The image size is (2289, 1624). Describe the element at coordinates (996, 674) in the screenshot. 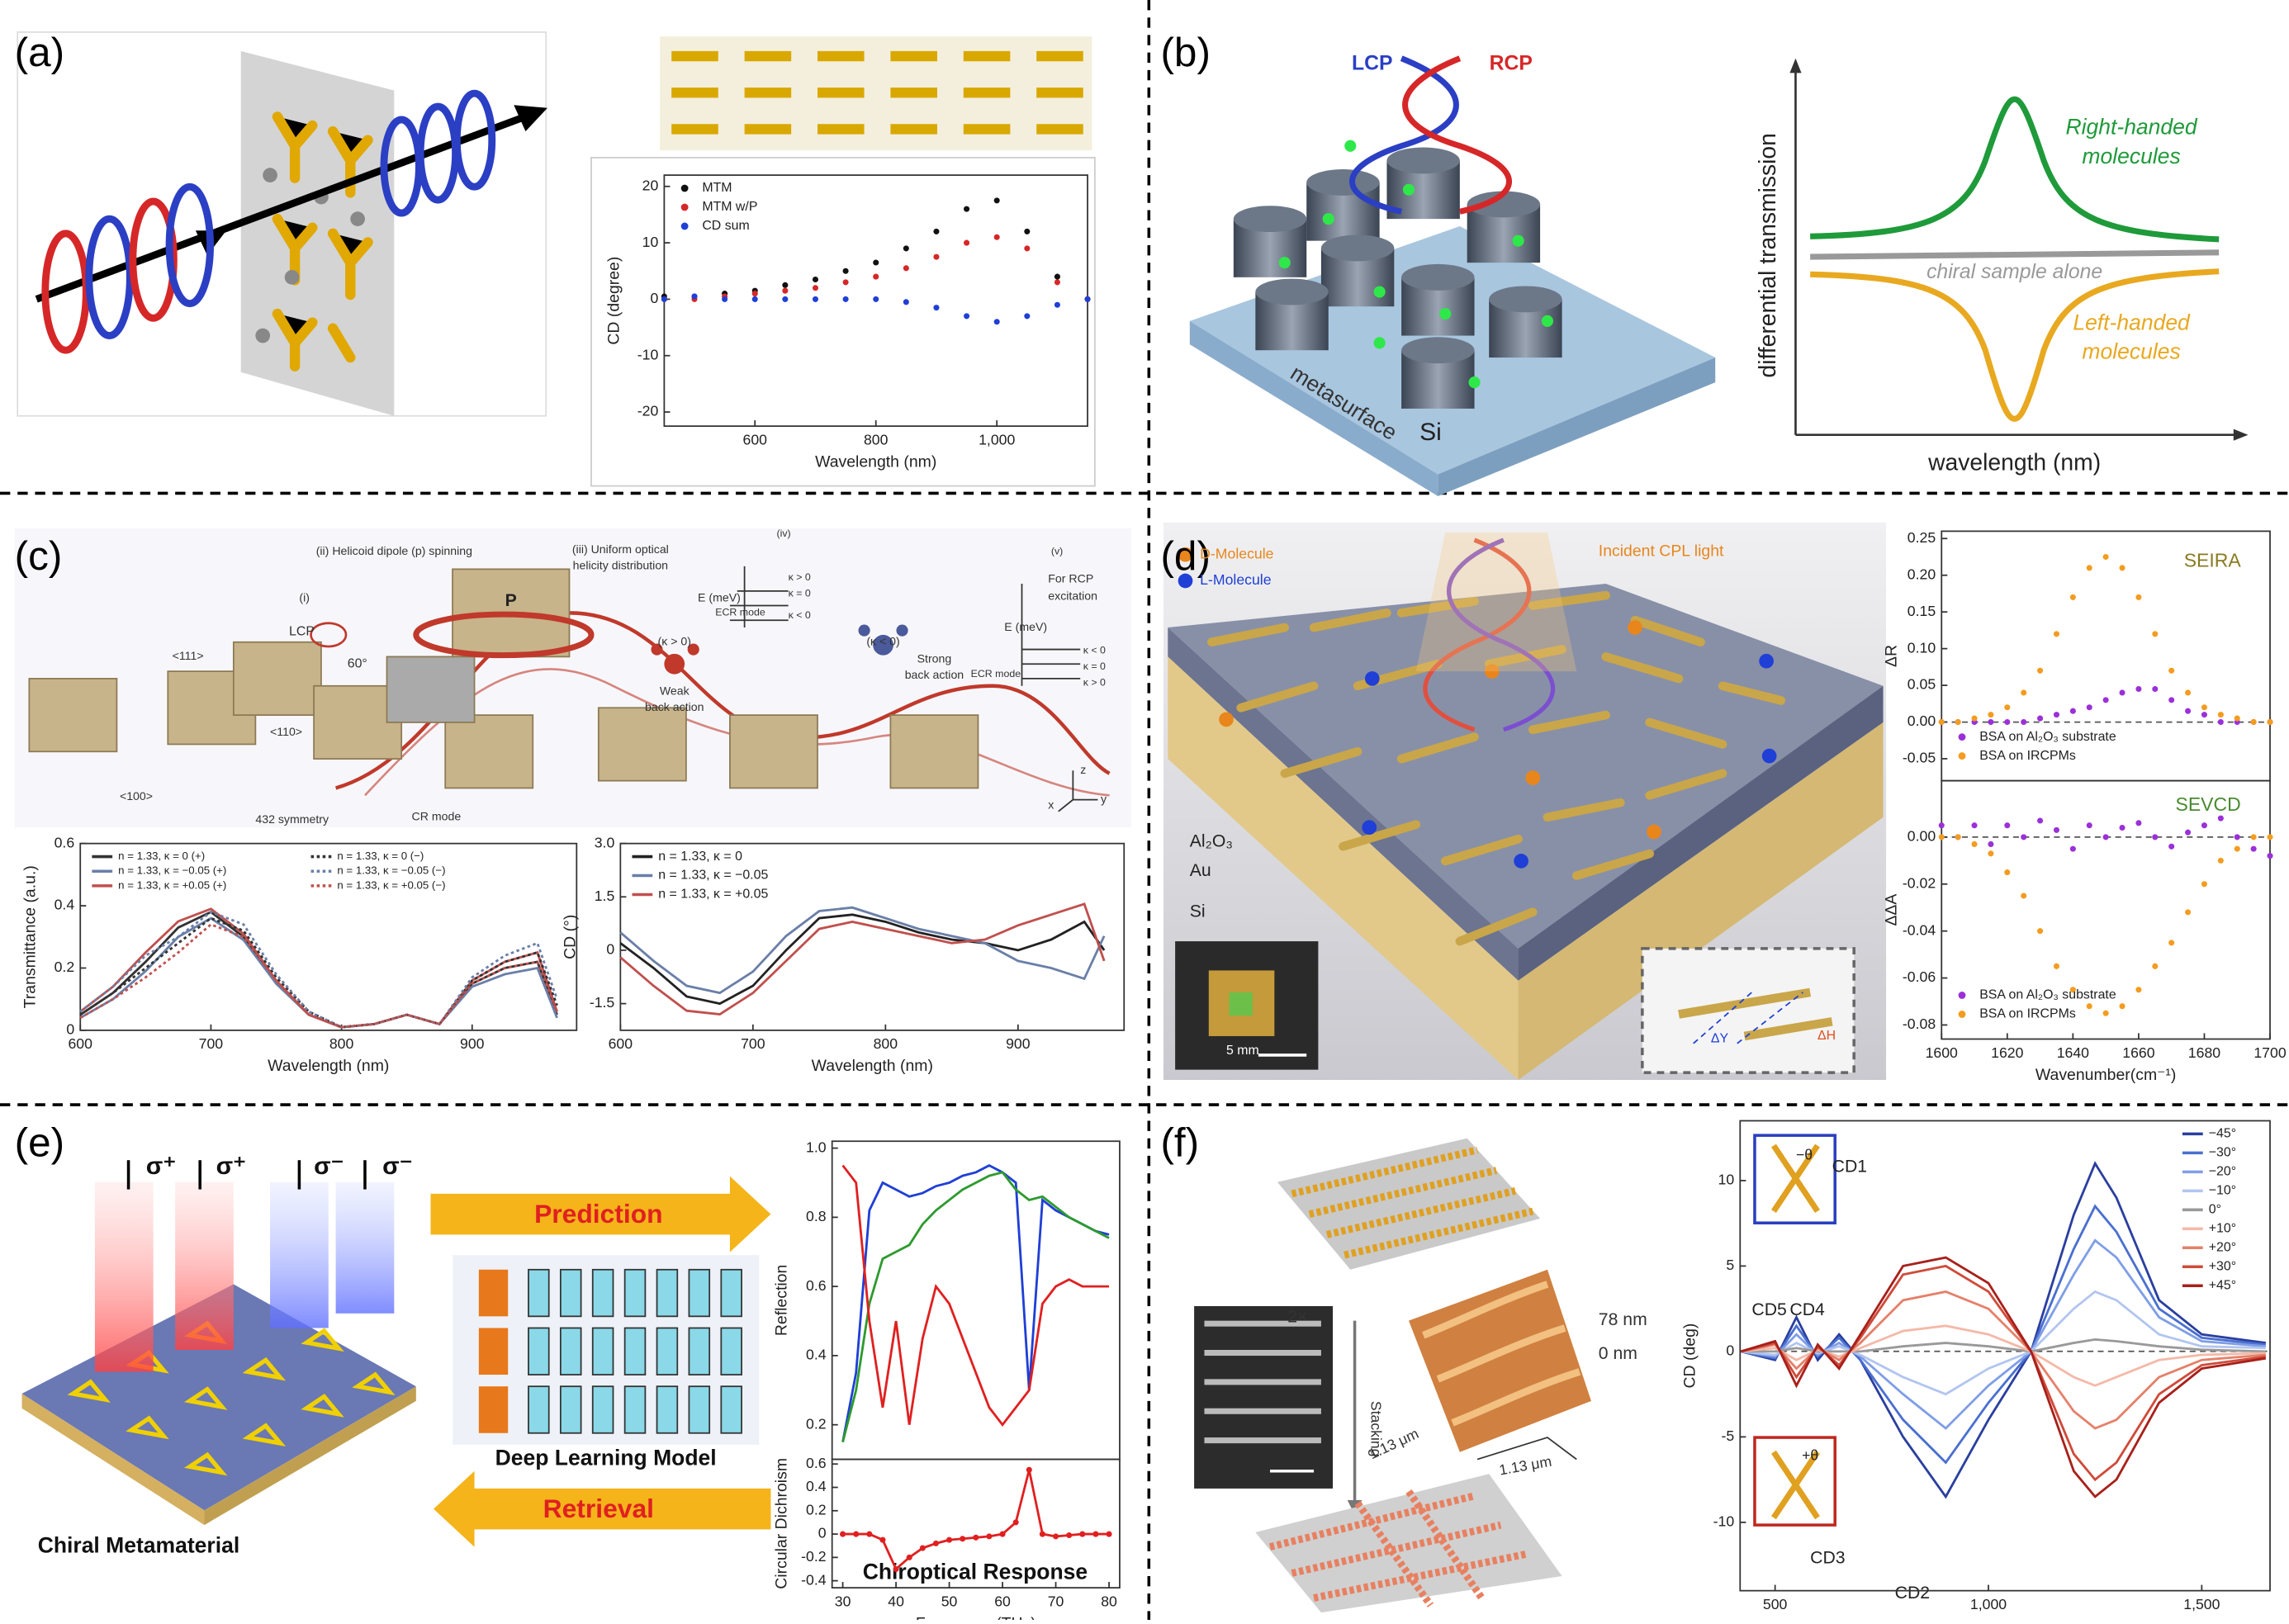

I see `illustration-label: ECR mode` at that location.